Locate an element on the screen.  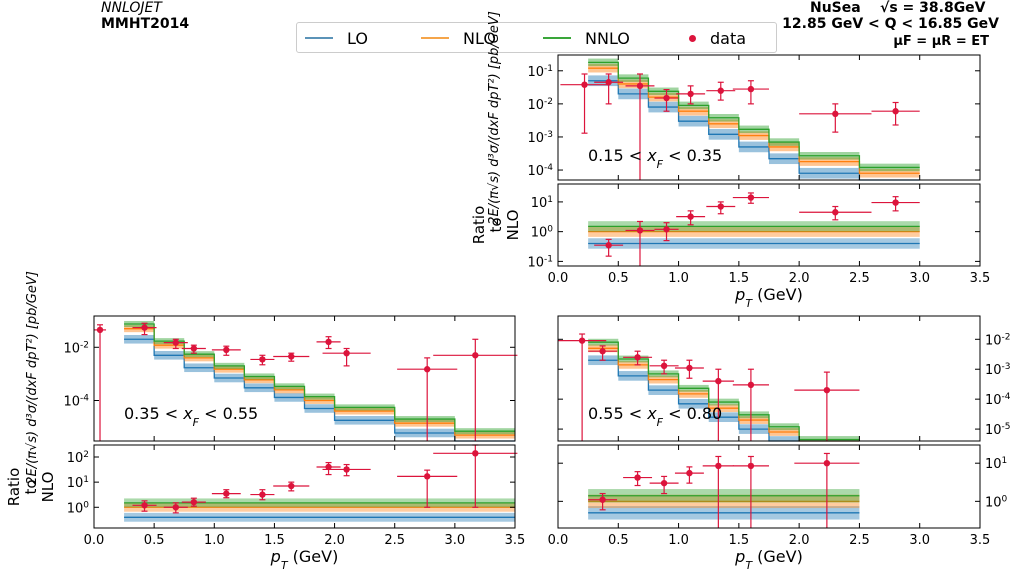
ratio-ylabel-bottom-text: to is located at coordinates (31, 486).